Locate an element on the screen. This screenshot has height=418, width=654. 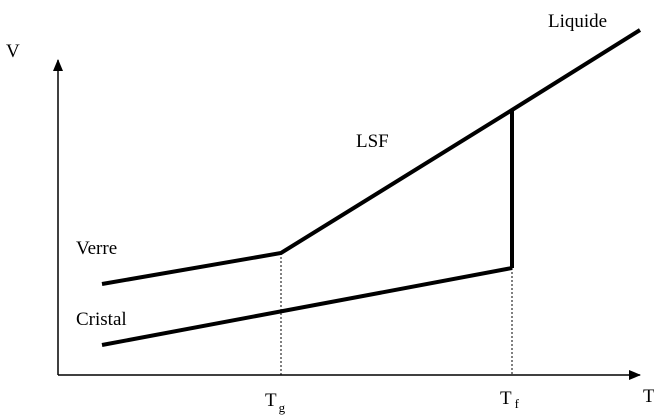
supercooled-label: LSF is located at coordinates (372, 141).